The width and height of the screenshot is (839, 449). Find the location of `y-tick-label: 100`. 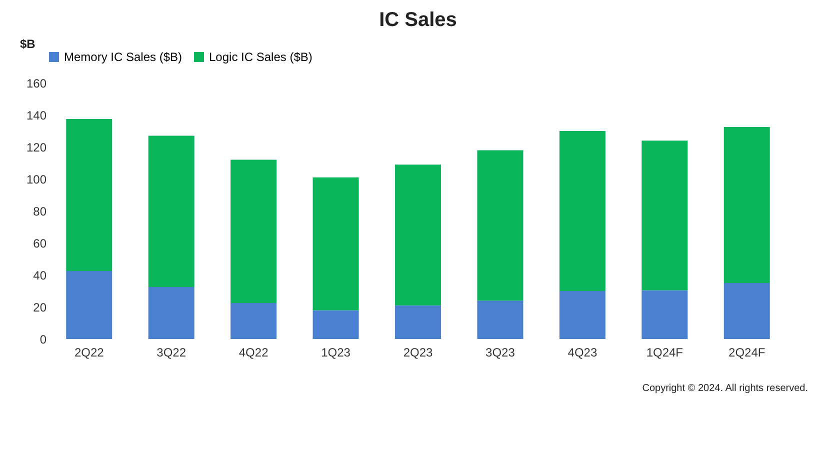

y-tick-label: 100 is located at coordinates (36, 179).